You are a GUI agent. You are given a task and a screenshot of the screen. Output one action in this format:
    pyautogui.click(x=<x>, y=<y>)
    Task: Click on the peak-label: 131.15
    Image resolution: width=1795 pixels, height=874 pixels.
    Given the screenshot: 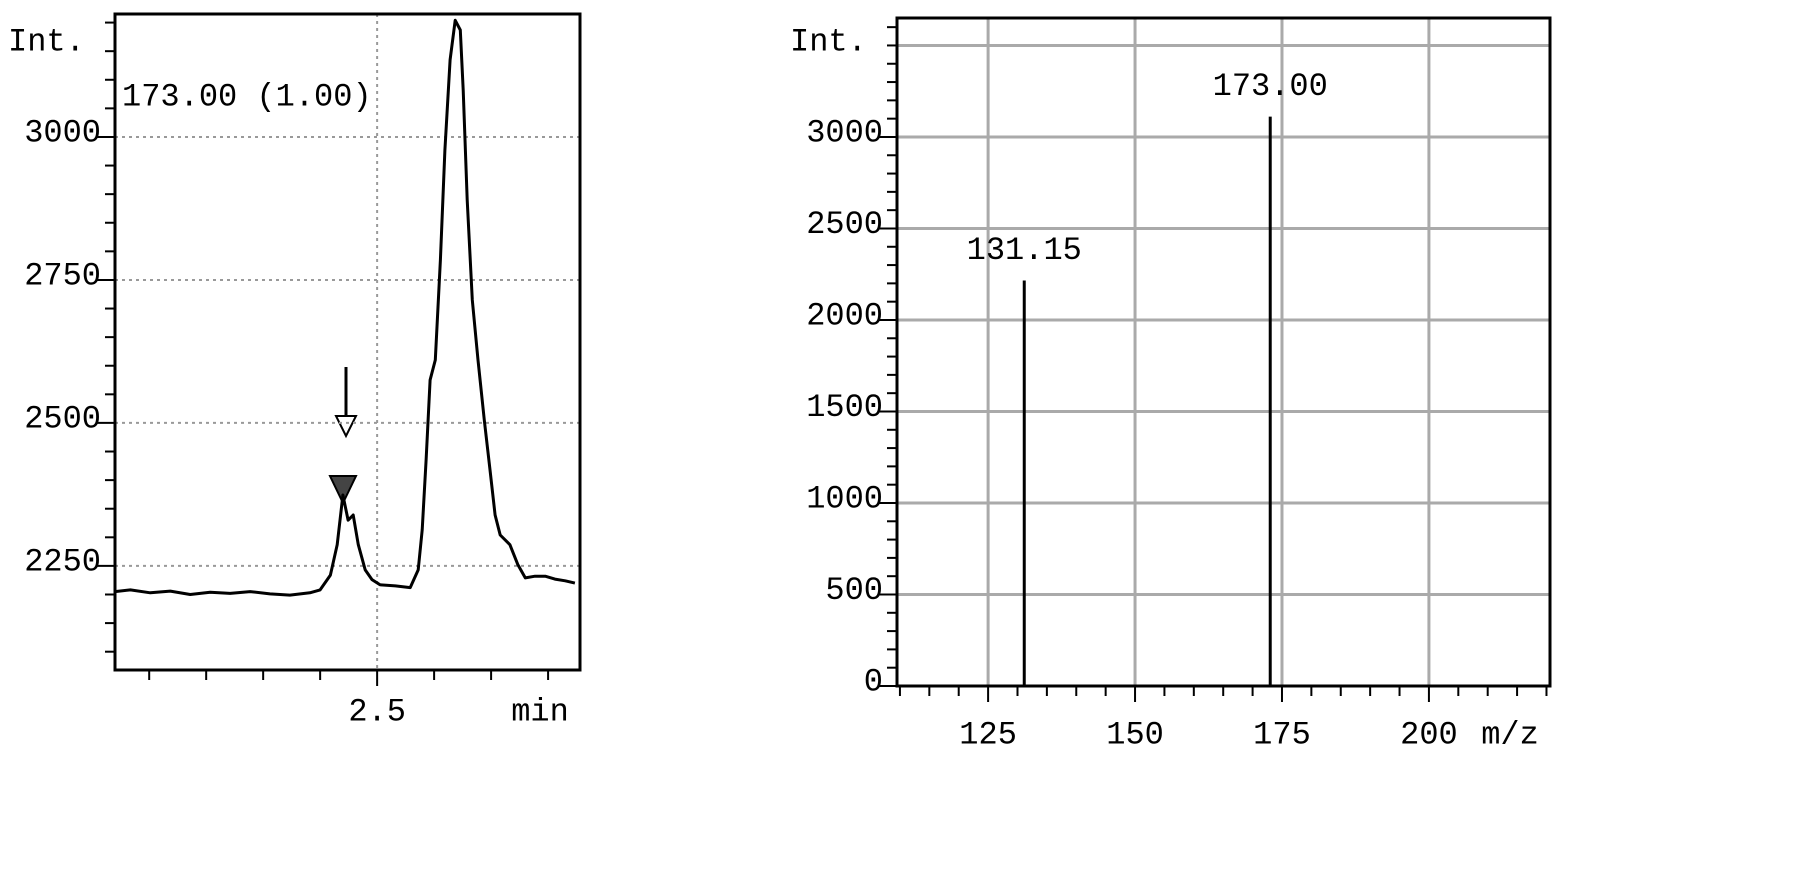 What is the action you would take?
    pyautogui.click(x=1024, y=250)
    